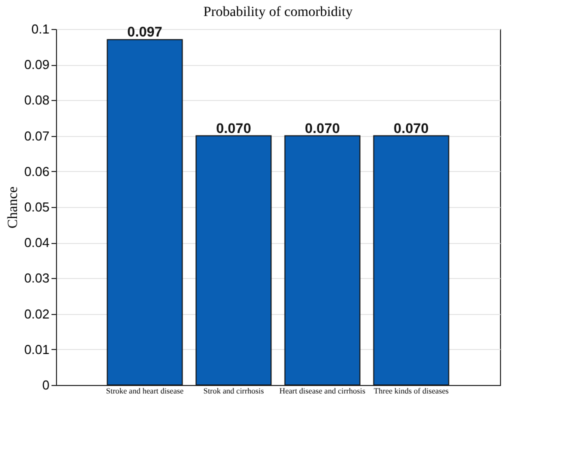 The width and height of the screenshot is (570, 450). I want to click on x-tick-label: Heart disease and cirrhosis, so click(322, 391).